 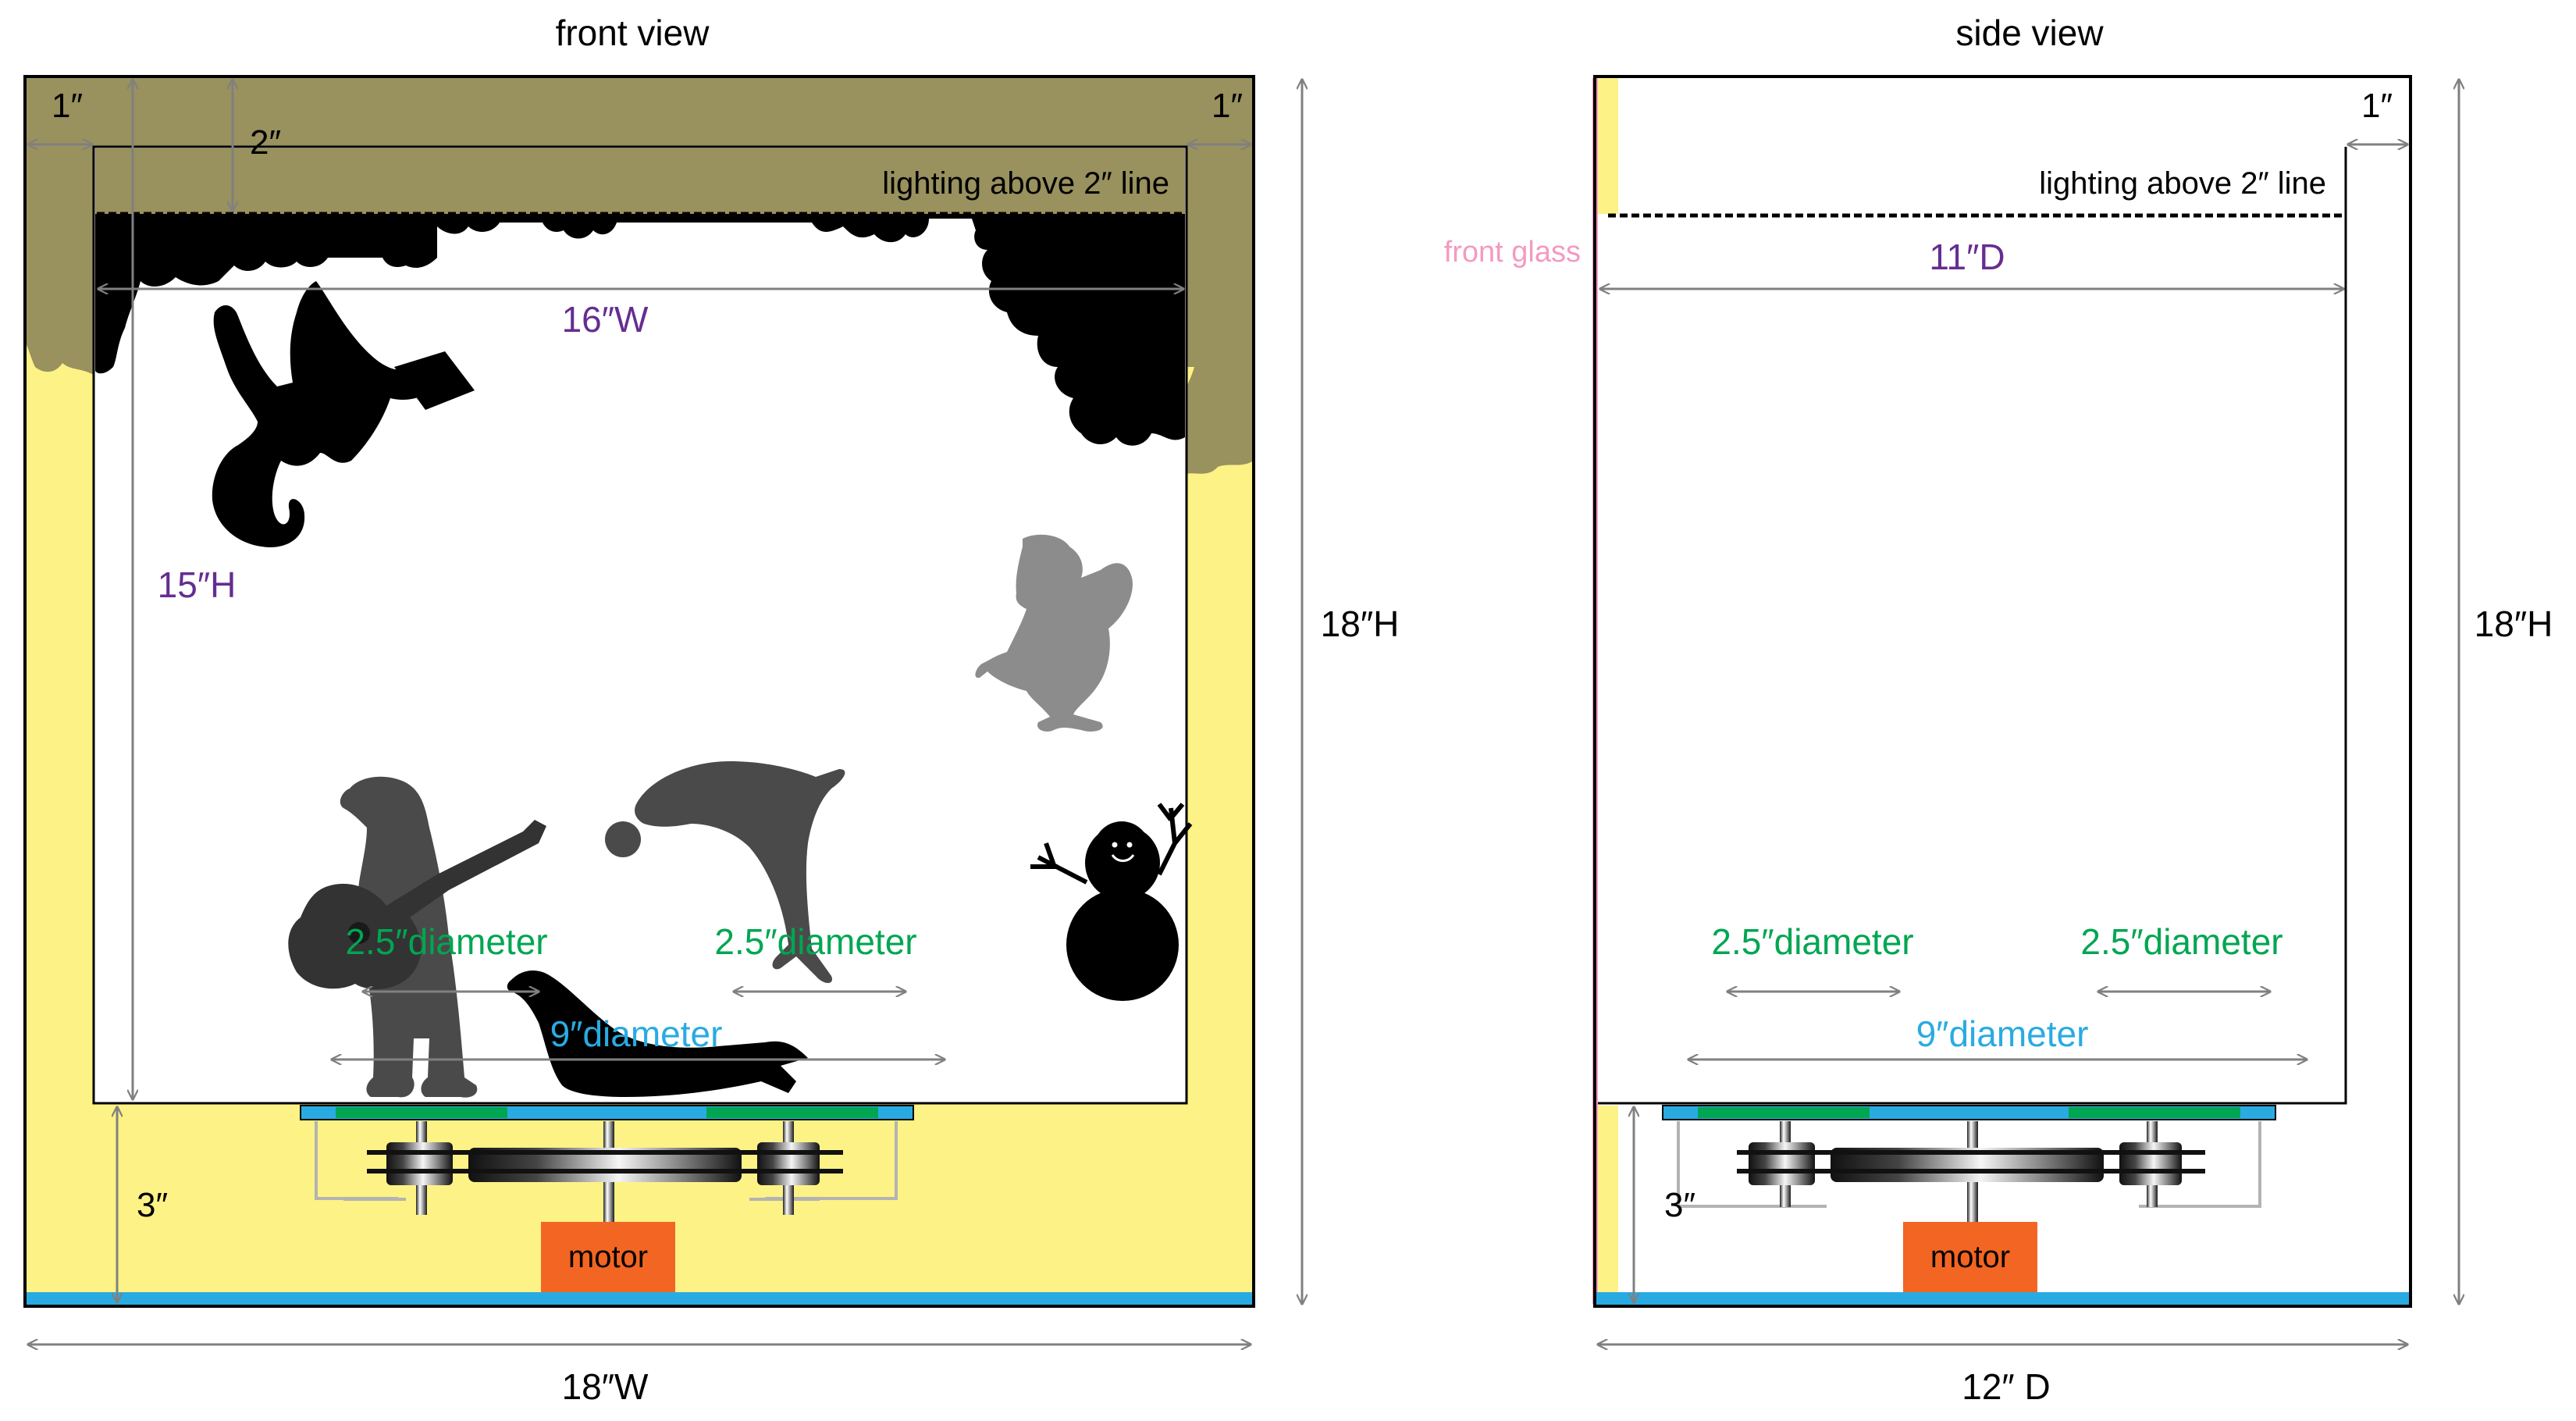 I want to click on side-view-title: side view, so click(x=2029, y=32).